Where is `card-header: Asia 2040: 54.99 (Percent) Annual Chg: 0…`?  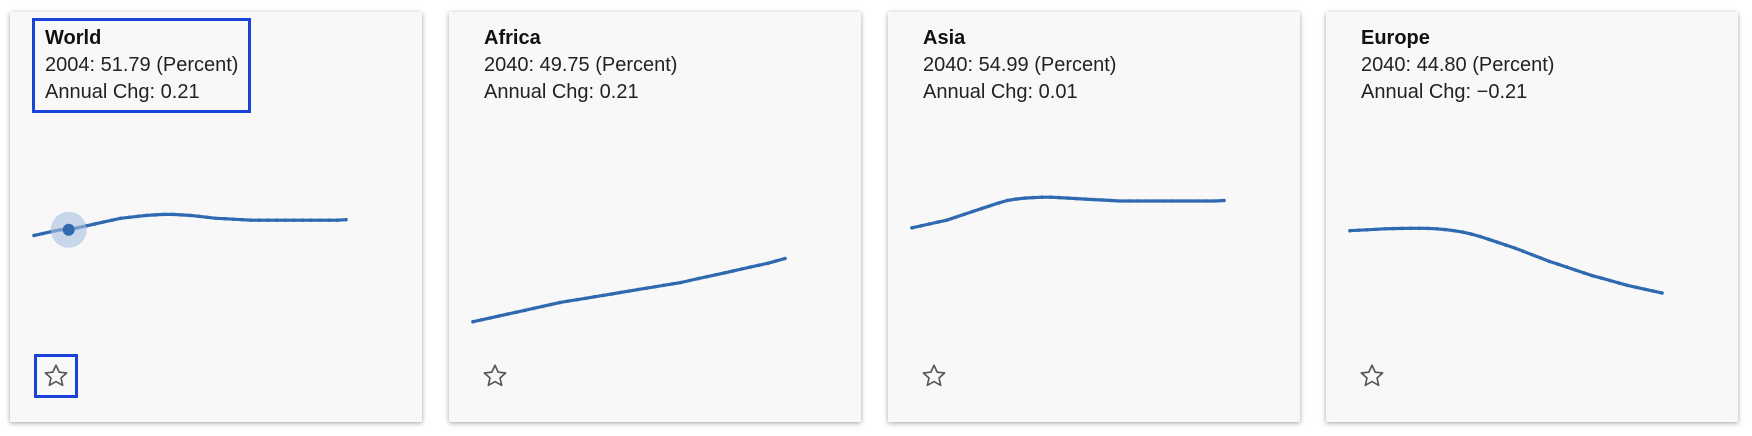
card-header: Asia 2040: 54.99 (Percent) Annual Chg: 0… is located at coordinates (1019, 65).